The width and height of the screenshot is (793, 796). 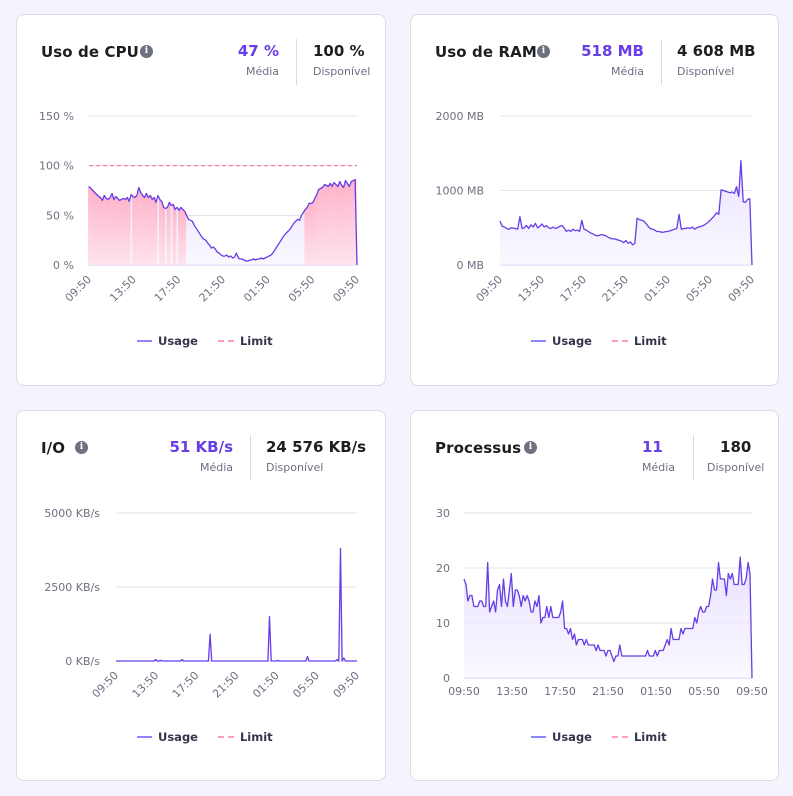 What do you see at coordinates (339, 51) in the screenshot?
I see `available-value: 100 %` at bounding box center [339, 51].